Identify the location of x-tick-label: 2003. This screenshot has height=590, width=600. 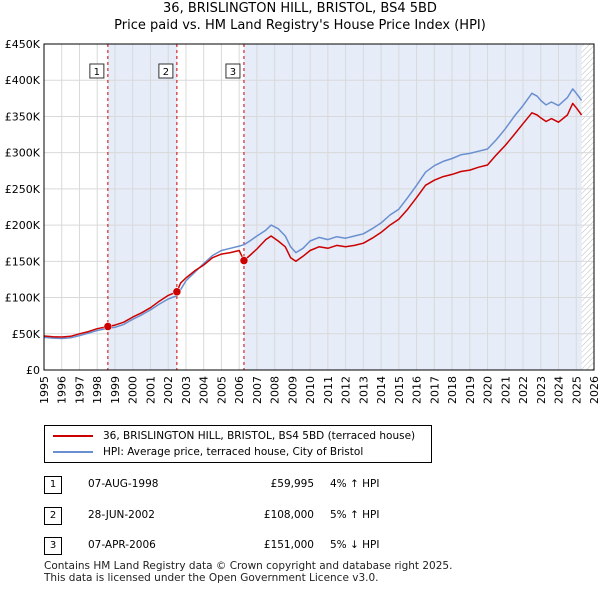
(186, 390).